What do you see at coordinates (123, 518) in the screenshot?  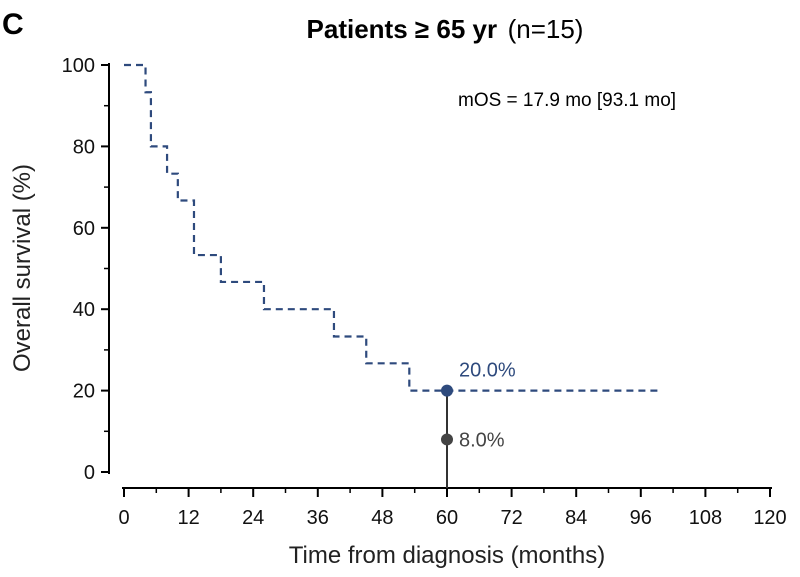 I see `x-tick-label: 0` at bounding box center [123, 518].